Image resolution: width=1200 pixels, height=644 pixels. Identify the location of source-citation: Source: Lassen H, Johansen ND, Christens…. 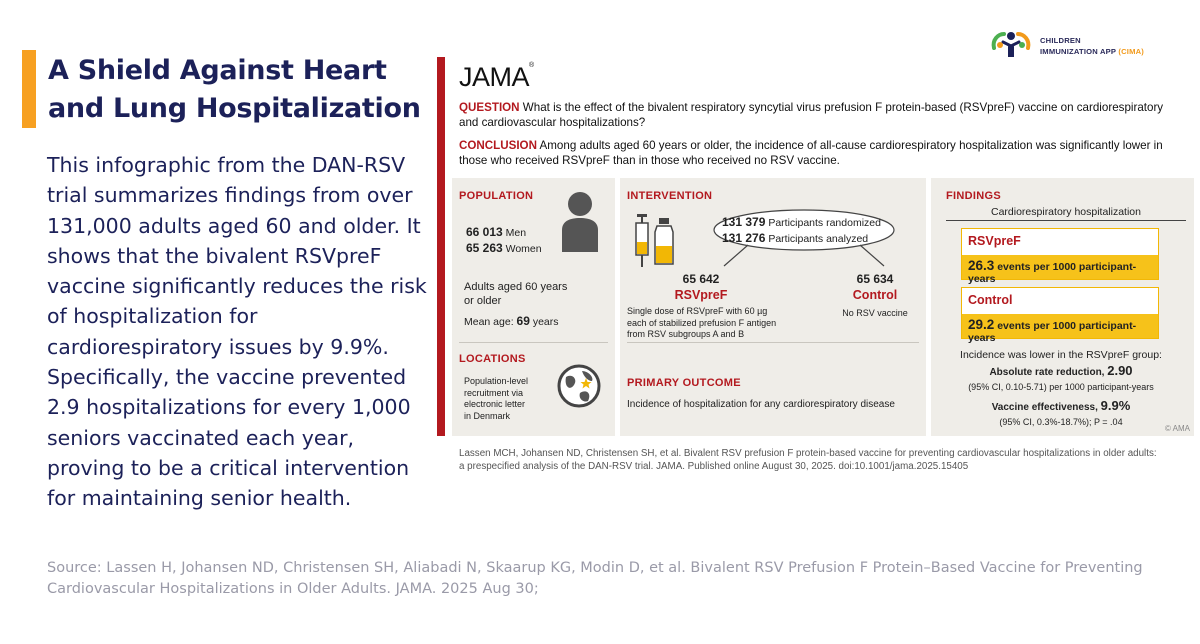
(595, 578).